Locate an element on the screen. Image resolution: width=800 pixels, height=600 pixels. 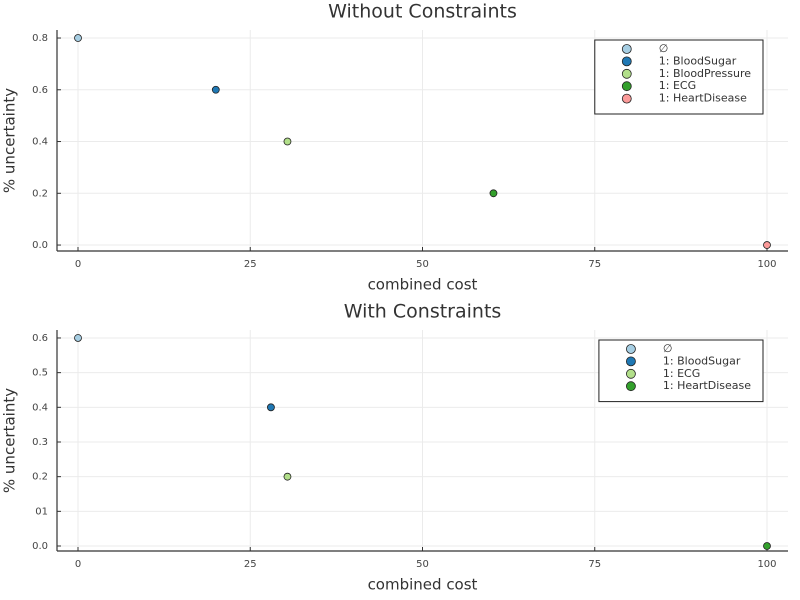
y-tick-label: 01 is located at coordinates (41, 511).